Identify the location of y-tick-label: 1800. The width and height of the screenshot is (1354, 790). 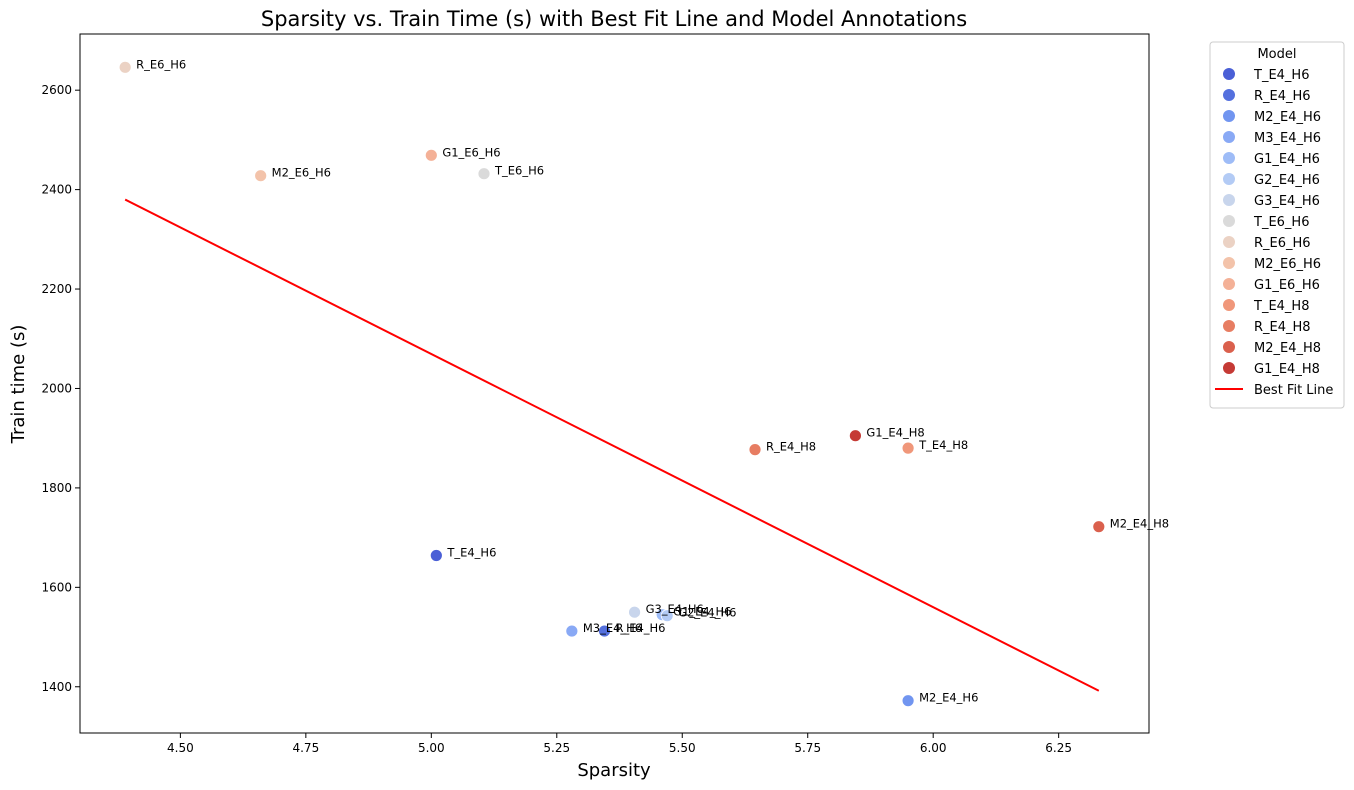
(56, 488).